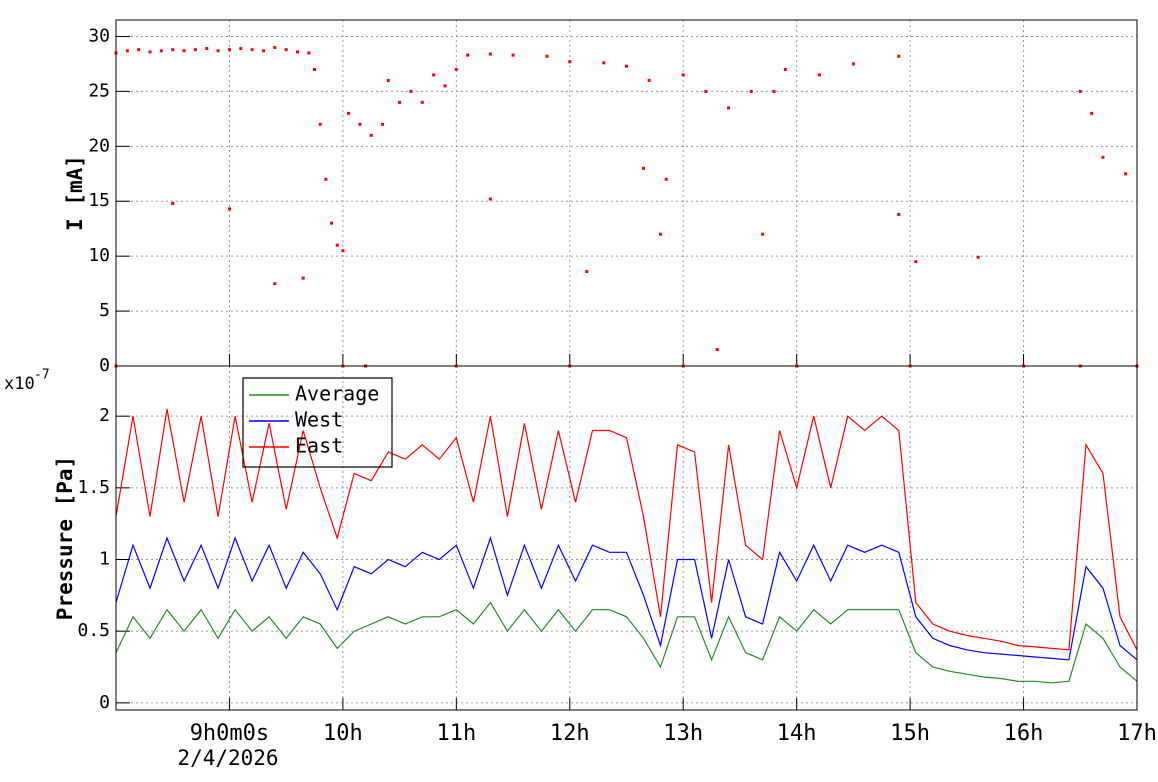 The height and width of the screenshot is (782, 1158). What do you see at coordinates (99, 90) in the screenshot?
I see `y-tick-label: 25` at bounding box center [99, 90].